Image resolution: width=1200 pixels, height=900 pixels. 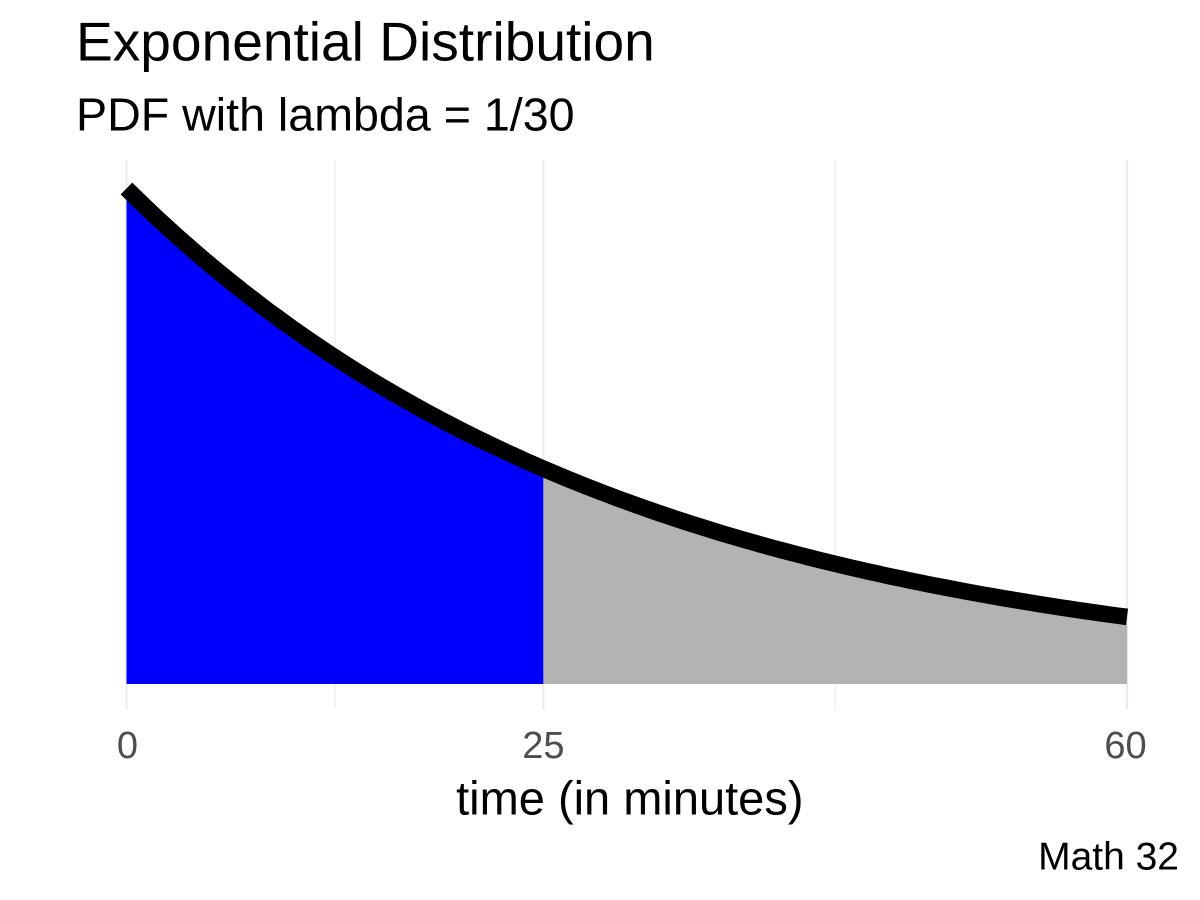 I want to click on svg-text: 25, so click(x=543, y=746).